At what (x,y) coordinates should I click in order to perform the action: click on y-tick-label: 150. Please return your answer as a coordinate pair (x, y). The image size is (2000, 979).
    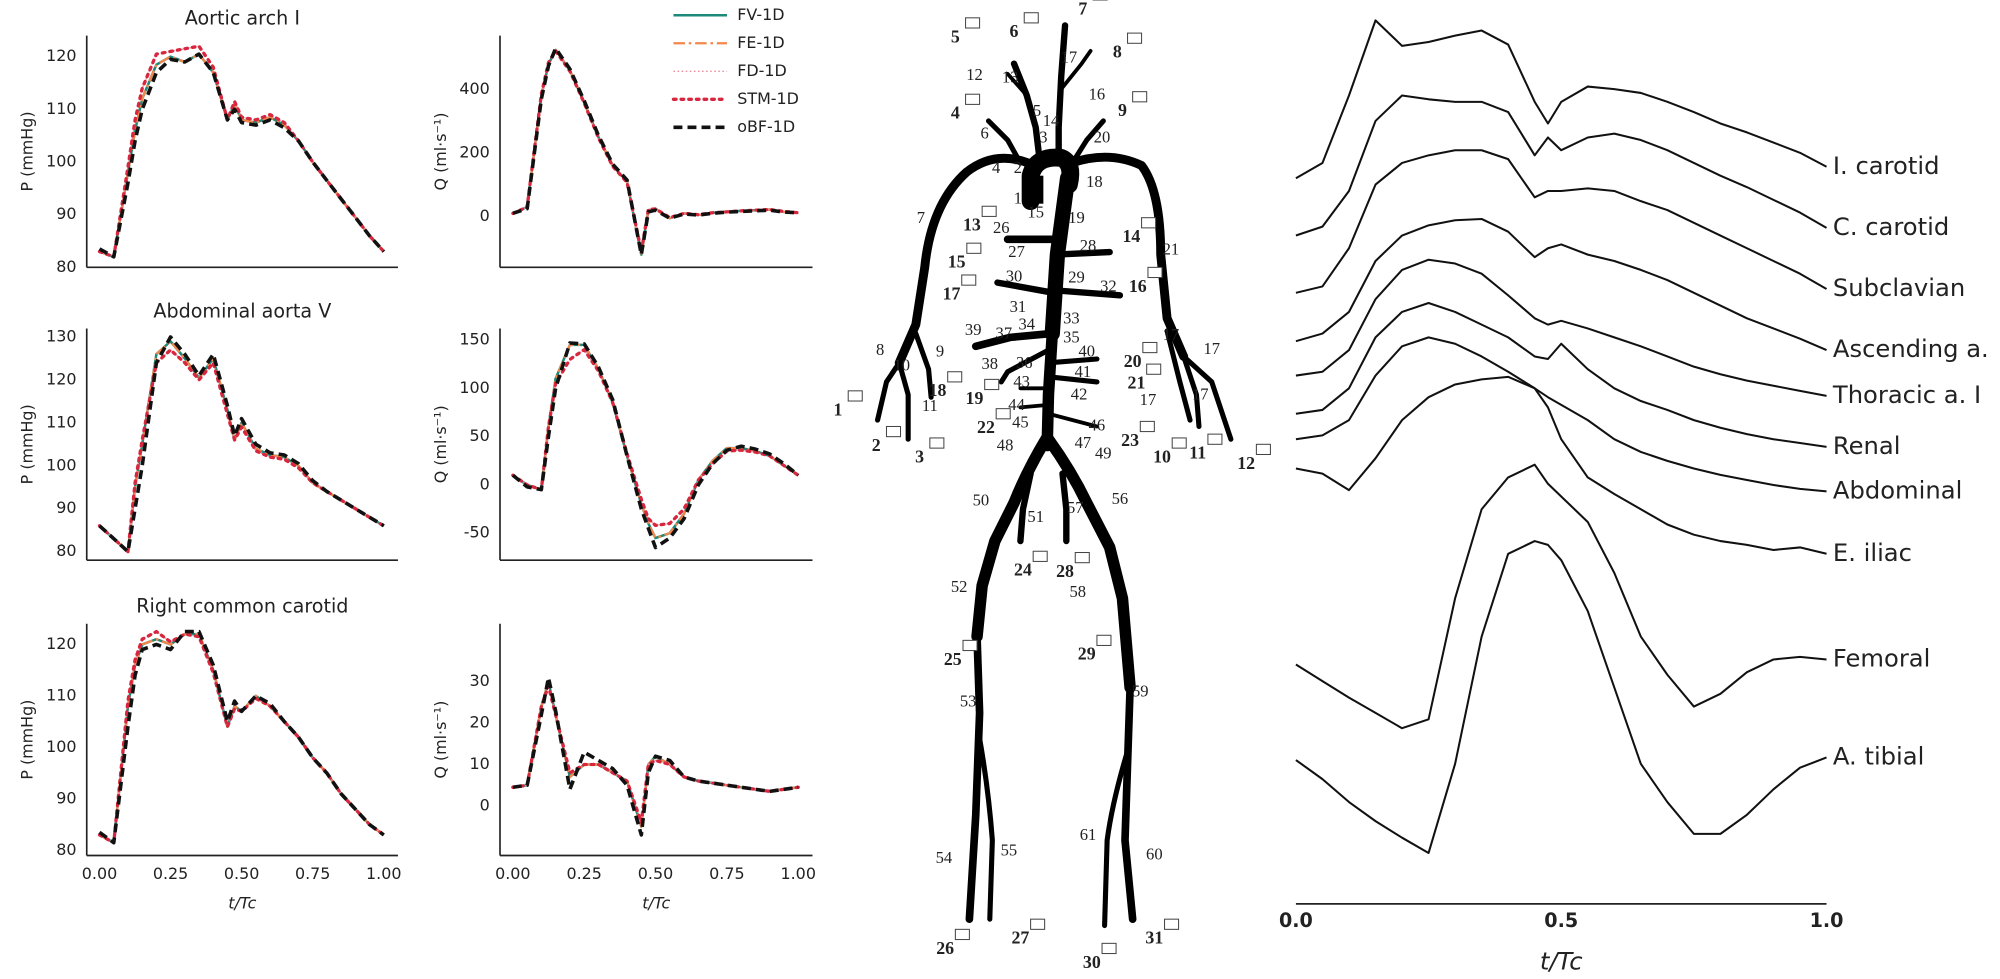
    Looking at the image, I should click on (474, 339).